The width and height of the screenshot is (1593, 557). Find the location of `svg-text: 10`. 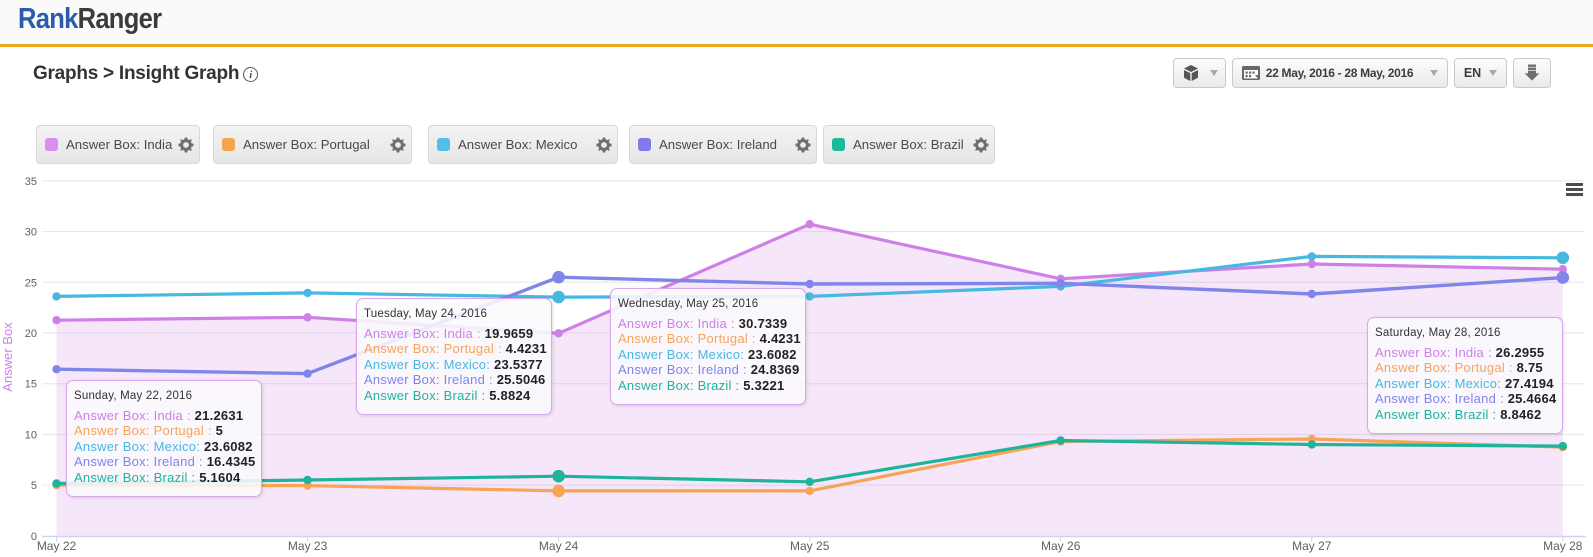

svg-text: 10 is located at coordinates (31, 435).